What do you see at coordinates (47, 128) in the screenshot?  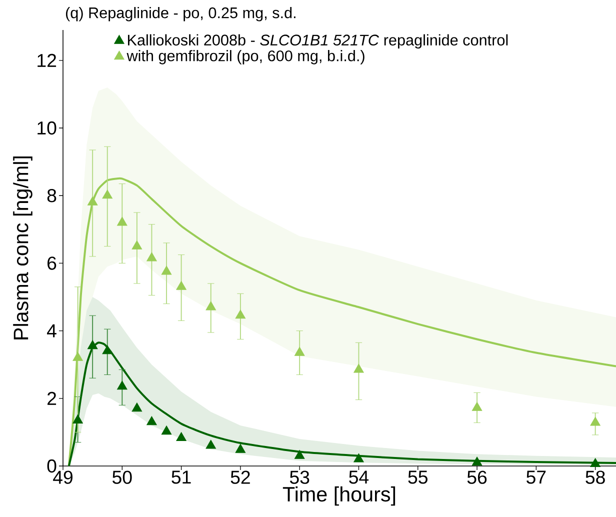 I see `y-tick-label: 10` at bounding box center [47, 128].